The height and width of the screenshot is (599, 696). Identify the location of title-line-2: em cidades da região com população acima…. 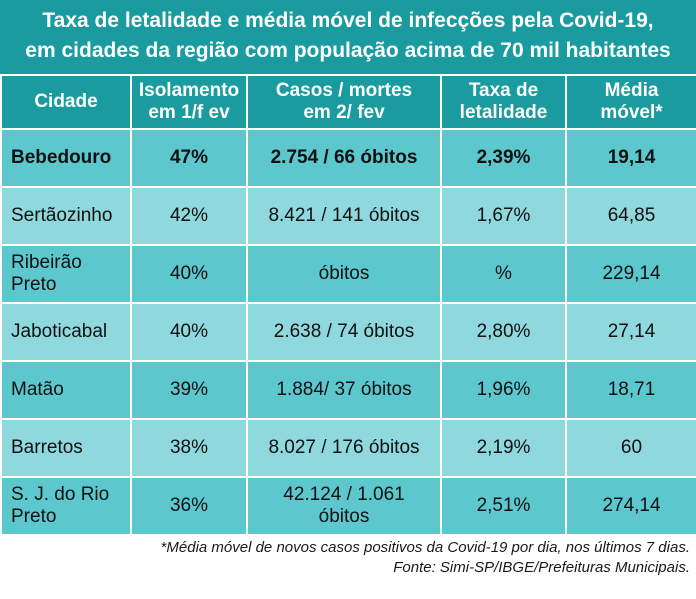
(348, 50).